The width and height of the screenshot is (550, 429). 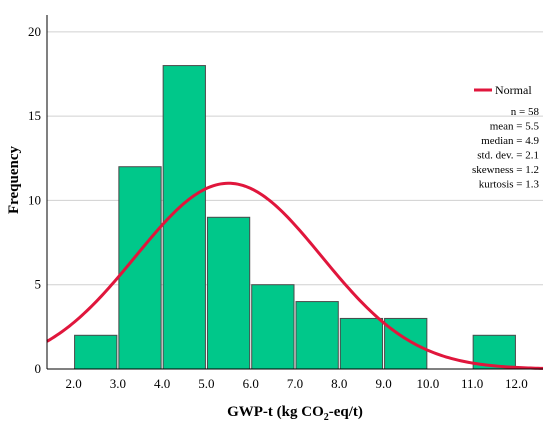 I want to click on y-tick-label: 10, so click(x=34, y=199).